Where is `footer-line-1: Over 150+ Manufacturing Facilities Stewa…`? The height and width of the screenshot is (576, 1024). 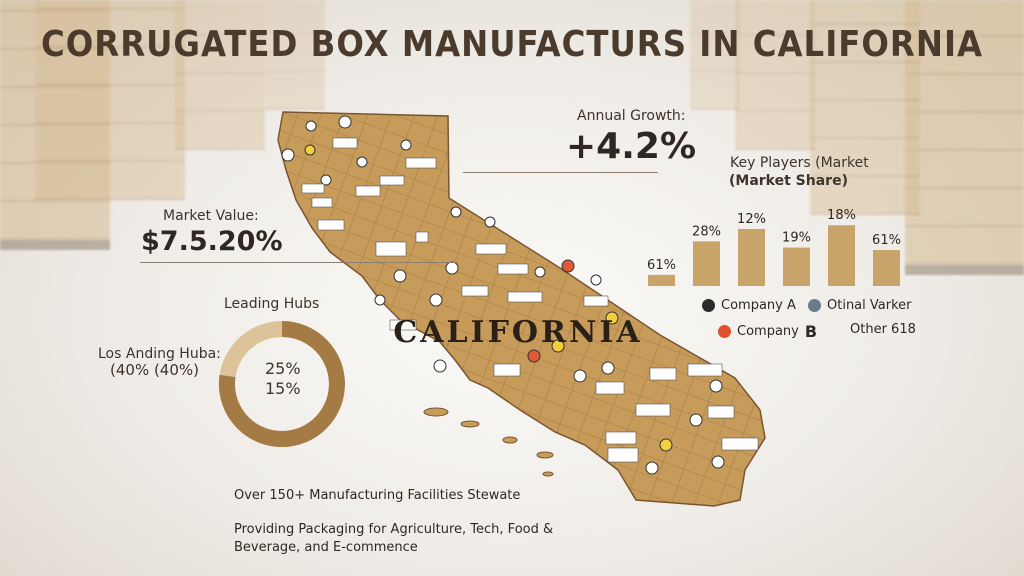
footer-line-1: Over 150+ Manufacturing Facilities Stewa… is located at coordinates (377, 495).